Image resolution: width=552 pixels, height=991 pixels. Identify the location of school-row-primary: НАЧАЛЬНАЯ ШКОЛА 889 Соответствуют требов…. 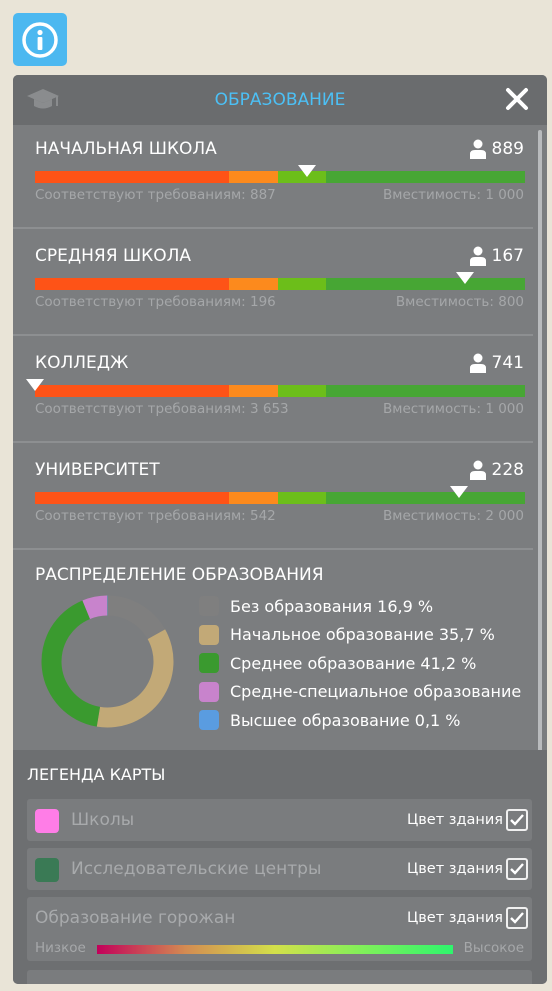
(273, 178).